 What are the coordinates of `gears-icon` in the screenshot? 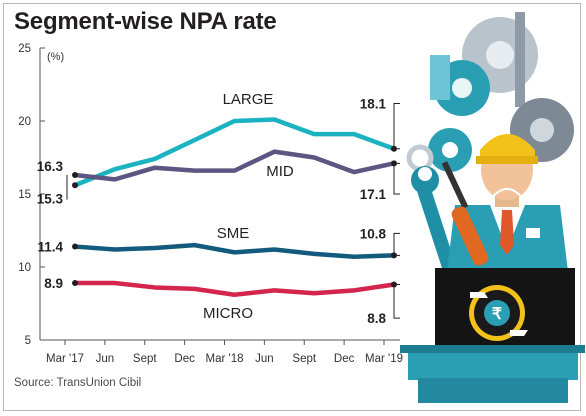 It's located at (490, 92).